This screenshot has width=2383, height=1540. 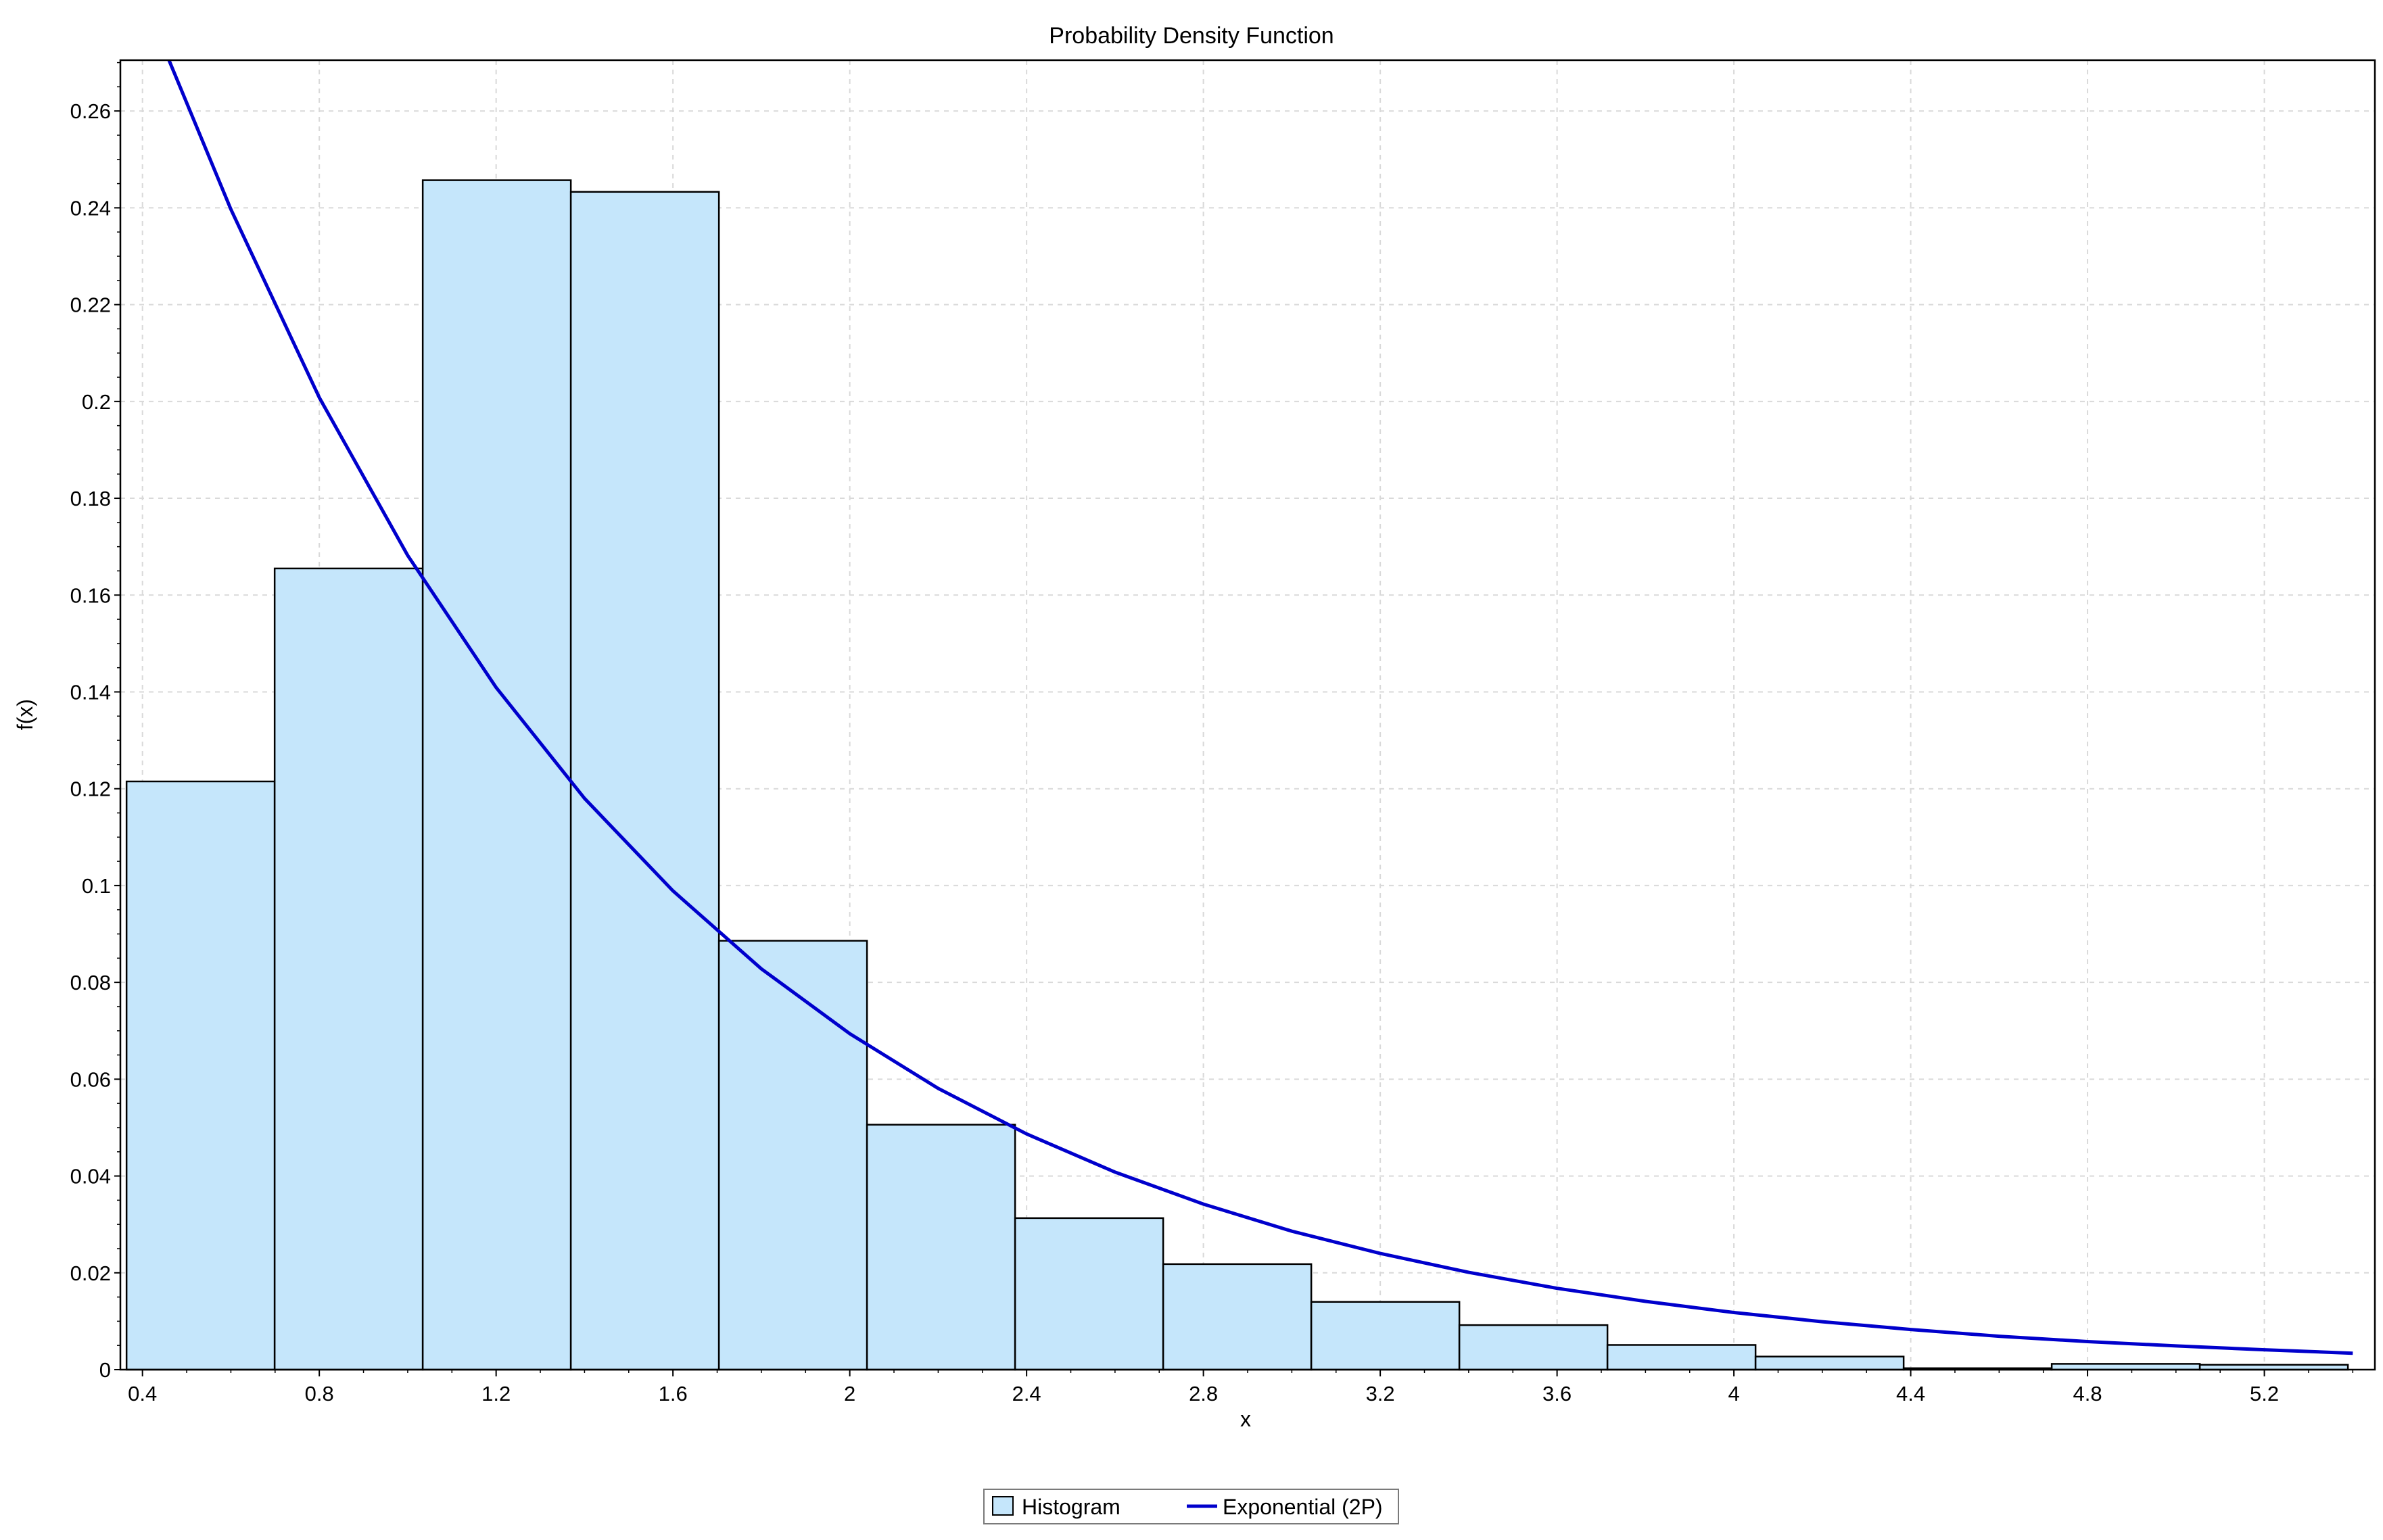 I want to click on y-tick-label: 0.1, so click(x=96, y=886).